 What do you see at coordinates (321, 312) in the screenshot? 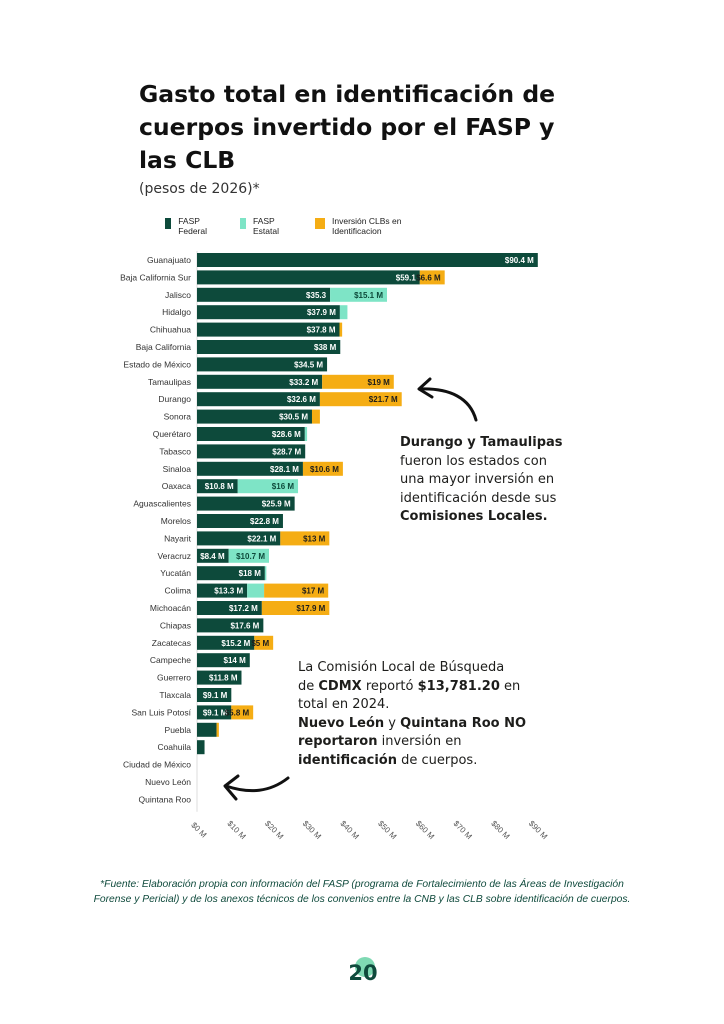
I see `data-label-fasp-federal-hidalgo: $37.9 M` at bounding box center [321, 312].